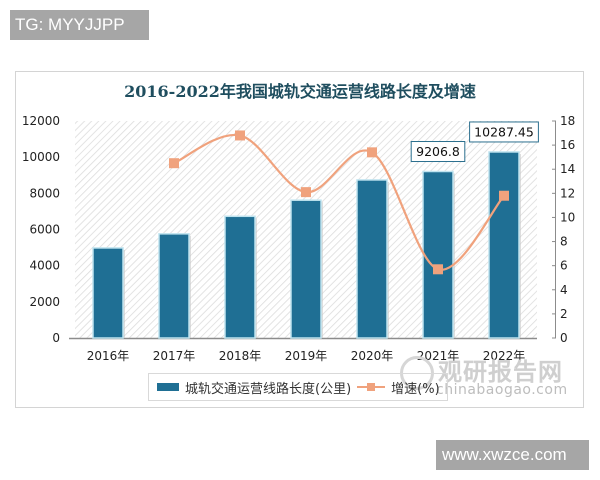 This screenshot has width=600, height=480. Describe the element at coordinates (174, 356) in the screenshot. I see `x-category-label: 2017年` at that location.